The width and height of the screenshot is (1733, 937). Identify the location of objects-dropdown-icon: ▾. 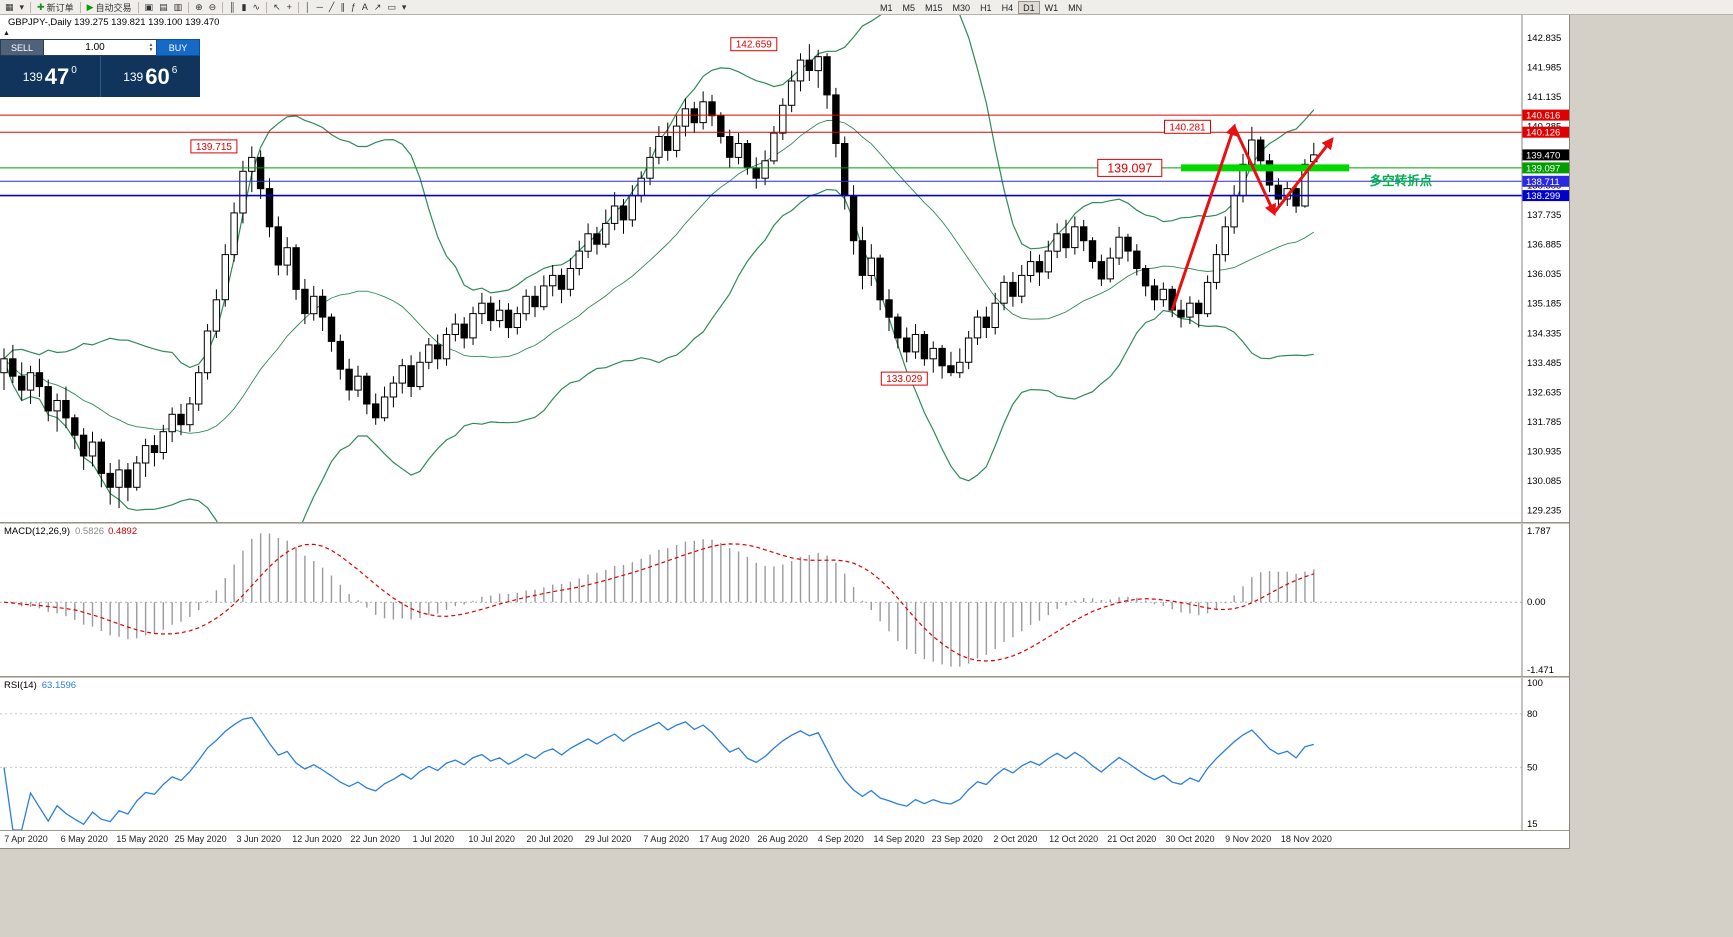
(404, 6).